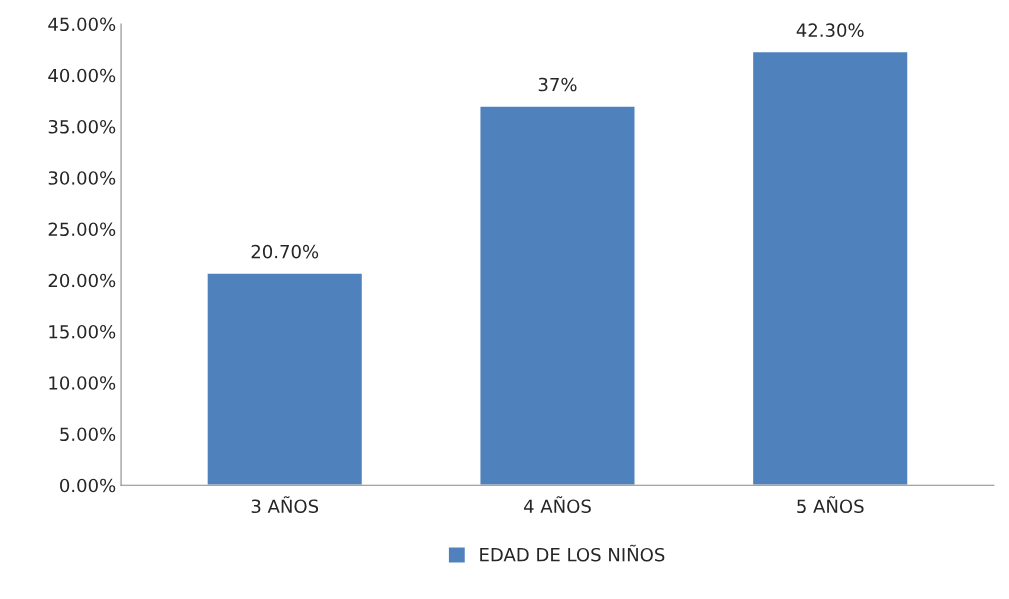 This screenshot has height=599, width=1009. I want to click on data-label: 42.30%, so click(830, 30).